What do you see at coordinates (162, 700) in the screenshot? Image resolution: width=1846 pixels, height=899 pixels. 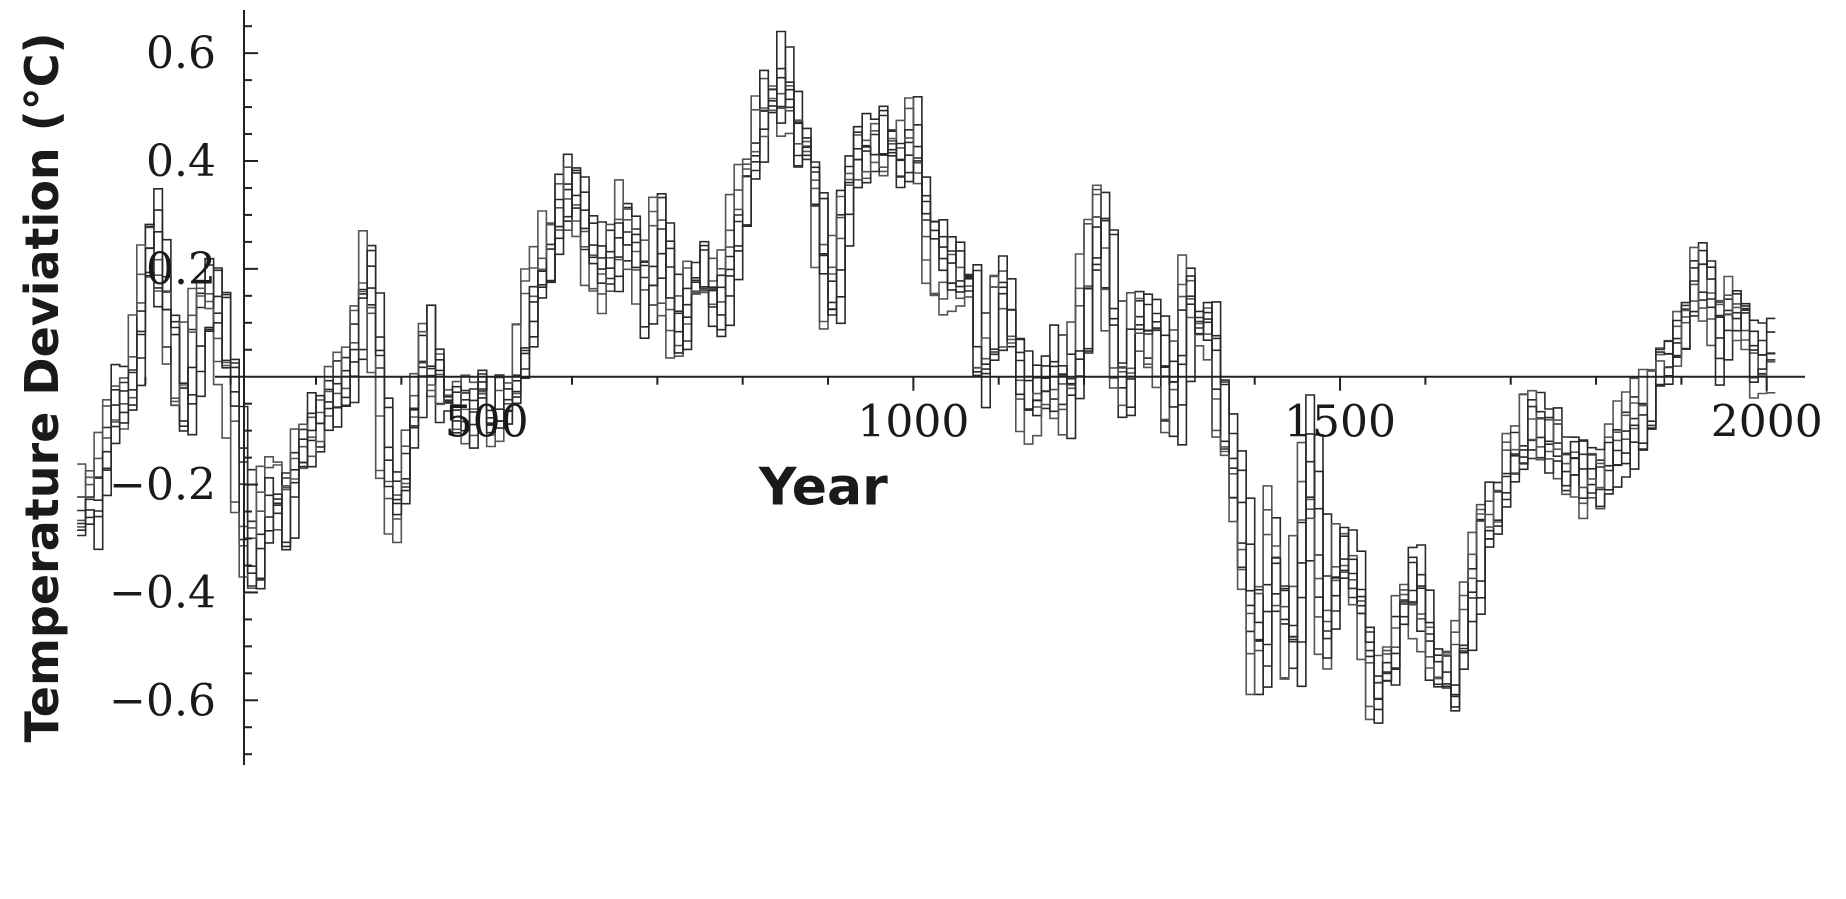 I see `y-tick-label: −0.6` at bounding box center [162, 700].